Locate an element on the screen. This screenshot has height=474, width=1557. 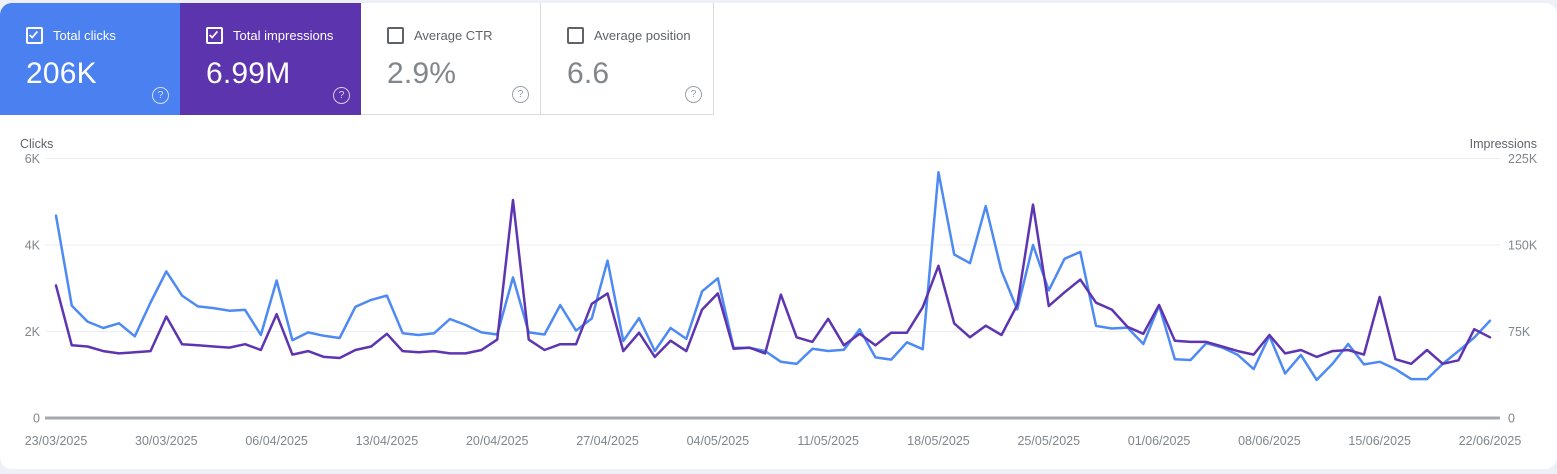
right-axis-tick-label: 150K is located at coordinates (1523, 246).